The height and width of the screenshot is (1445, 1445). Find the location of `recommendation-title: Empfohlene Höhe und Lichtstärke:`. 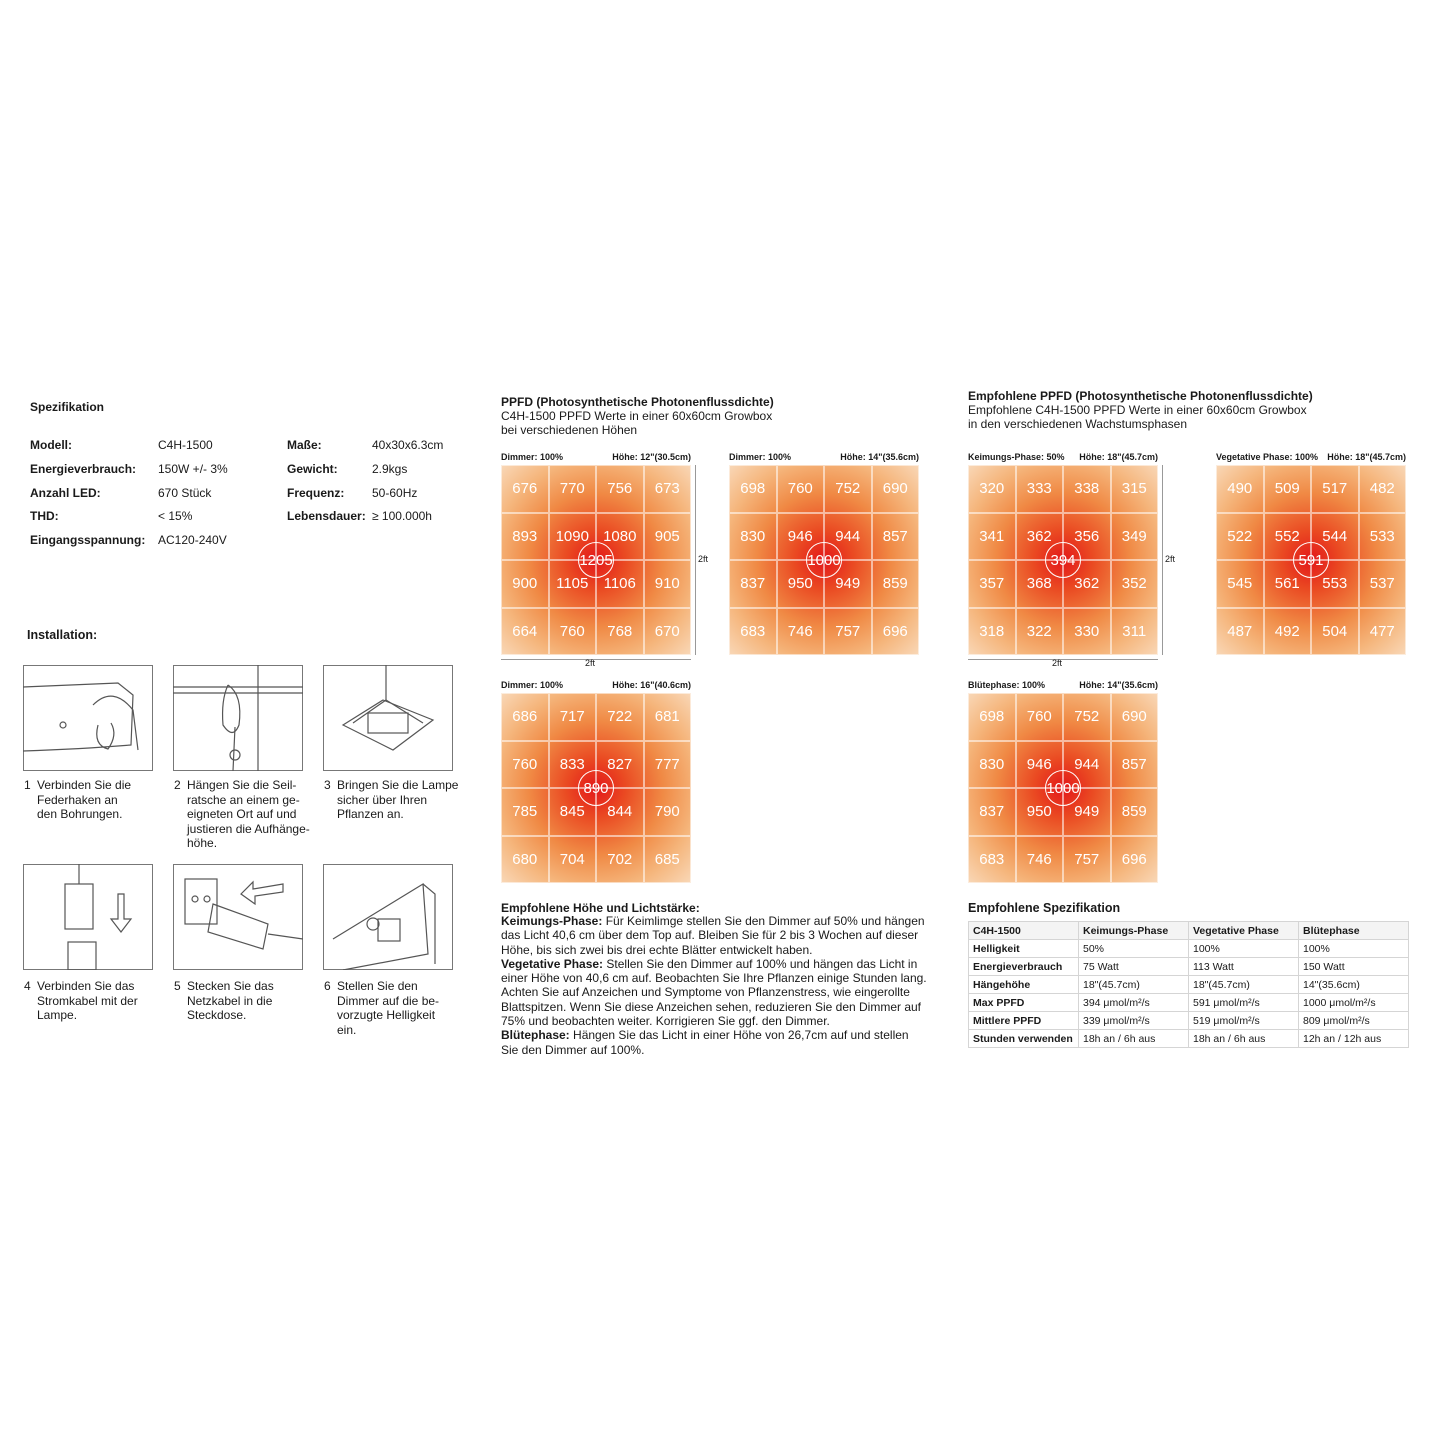

recommendation-title: Empfohlene Höhe und Lichtstärke: is located at coordinates (600, 908).